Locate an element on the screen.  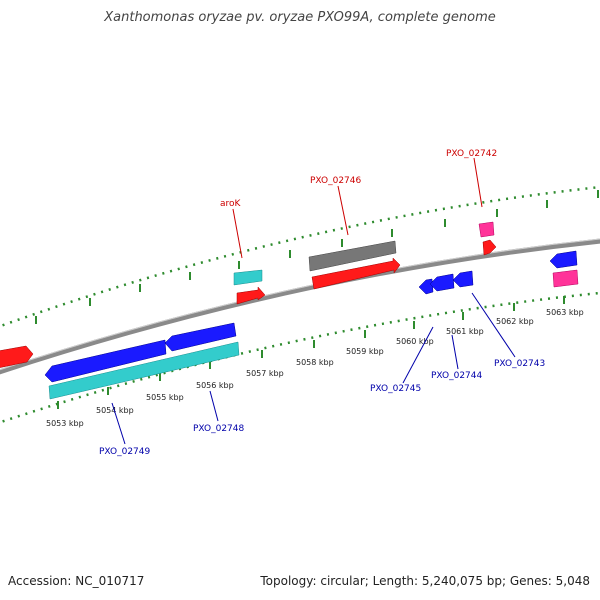
cds-PXO_02746-arrow is located at coordinates (356, 273).